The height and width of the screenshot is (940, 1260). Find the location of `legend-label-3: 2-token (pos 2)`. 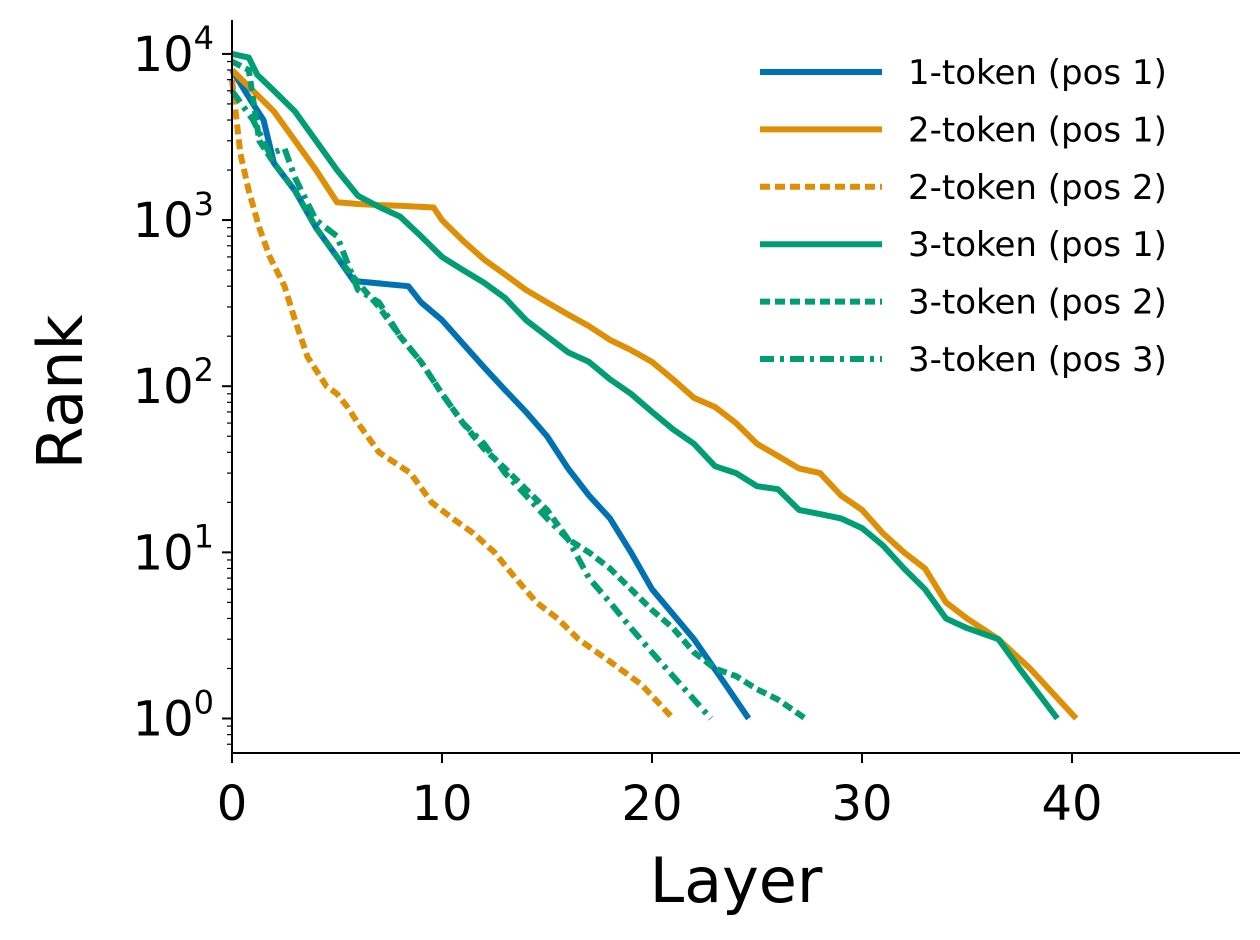

legend-label-3: 2-token (pos 2) is located at coordinates (1037, 188).